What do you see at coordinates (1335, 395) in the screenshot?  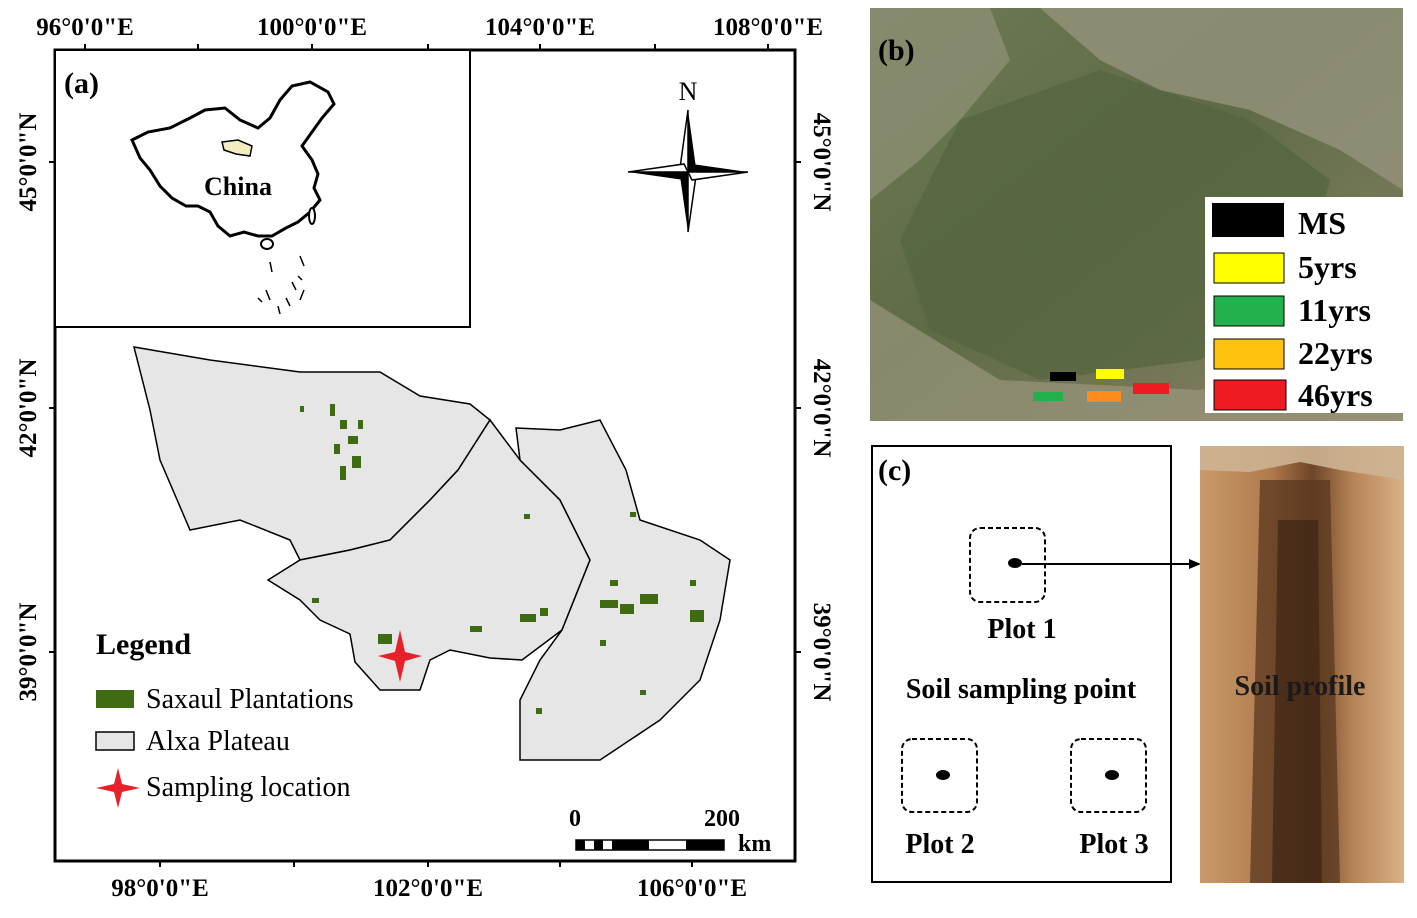 I see `age-label-46yrs: 46yrs` at bounding box center [1335, 395].